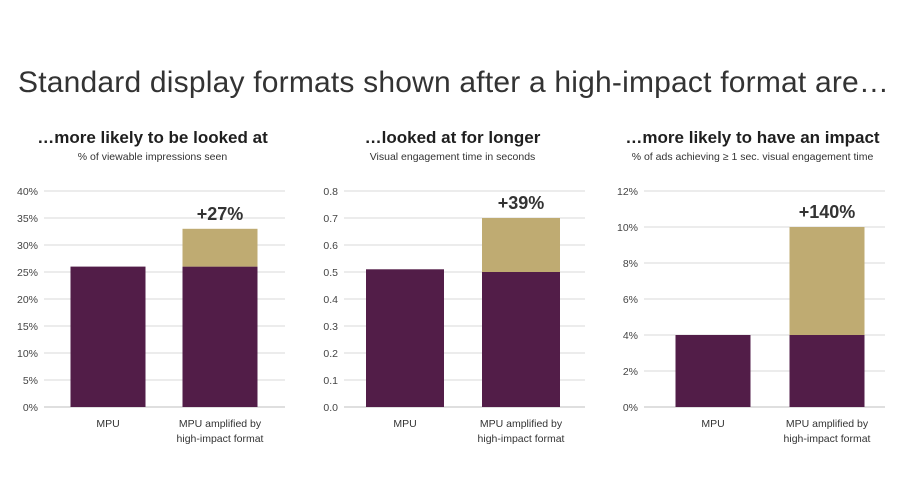 The image size is (908, 496). Describe the element at coordinates (330, 273) in the screenshot. I see `y-tick-label: 0.5` at that location.